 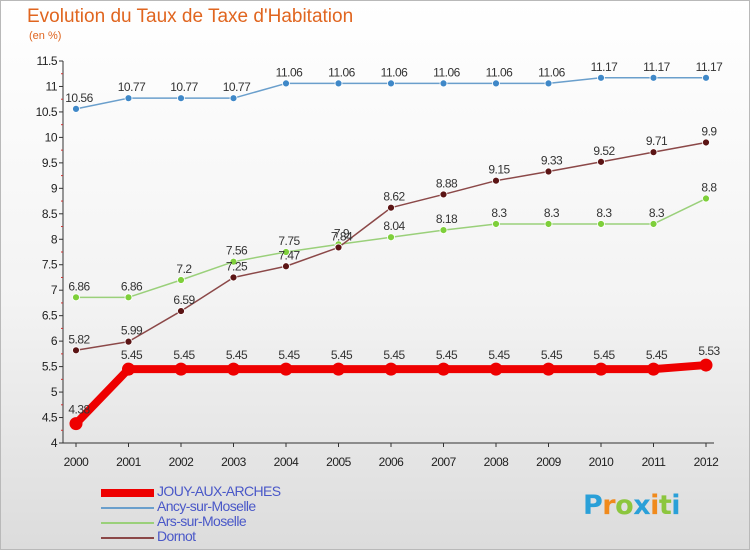 What do you see at coordinates (51, 137) in the screenshot?
I see `y-tick-label: 10` at bounding box center [51, 137].